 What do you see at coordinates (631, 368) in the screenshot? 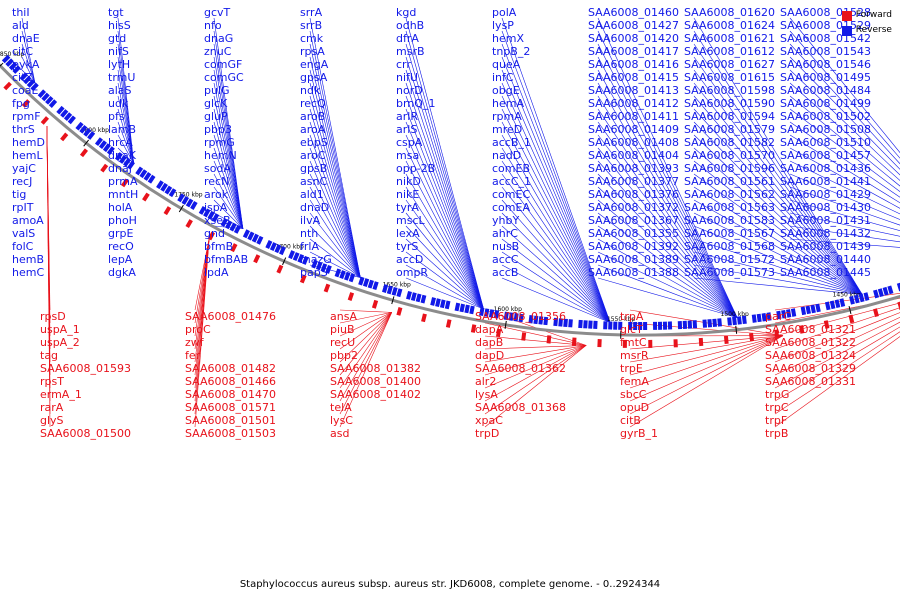
I see `gene-label: trpE` at bounding box center [631, 368].